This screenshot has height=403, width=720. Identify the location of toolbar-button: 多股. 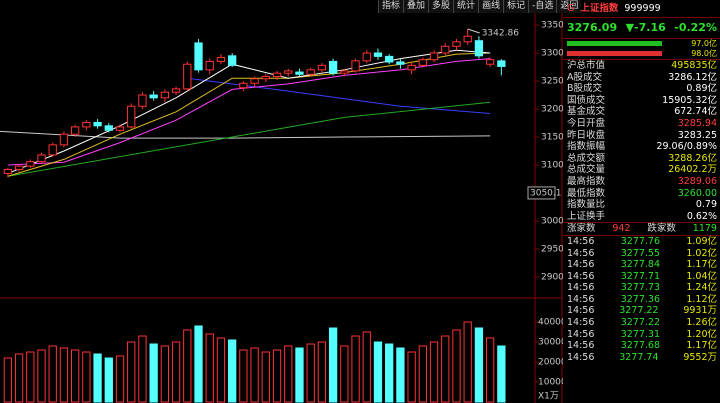
(441, 6).